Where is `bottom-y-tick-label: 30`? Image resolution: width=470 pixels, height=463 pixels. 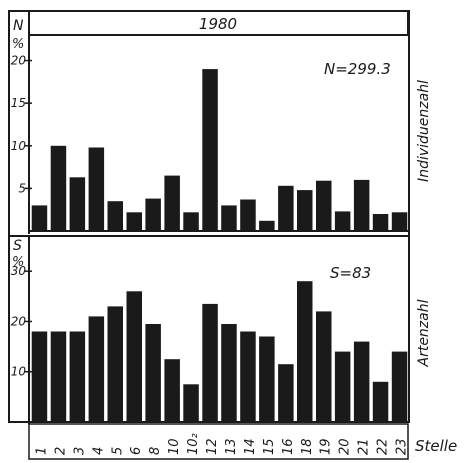 bottom-y-tick-label: 30 is located at coordinates (19, 271).